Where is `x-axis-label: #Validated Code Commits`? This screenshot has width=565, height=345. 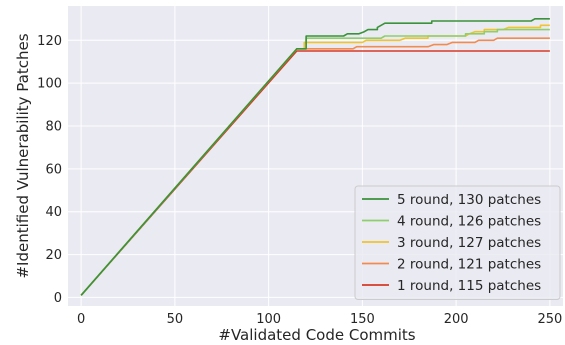
x-axis-label: #Validated Code Commits is located at coordinates (316, 335).